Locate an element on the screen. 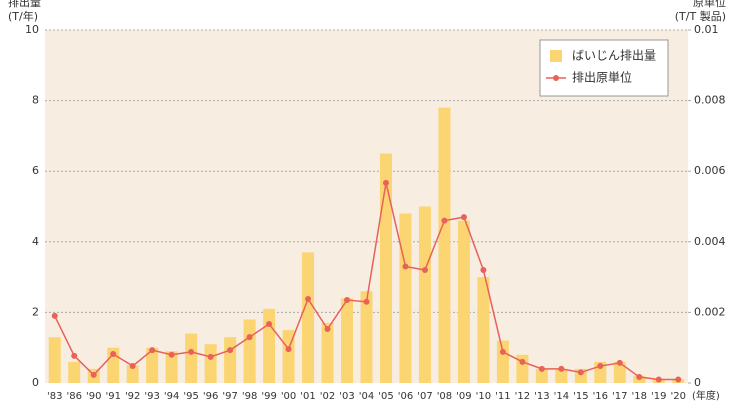  x-tick-label: '14 is located at coordinates (561, 396).